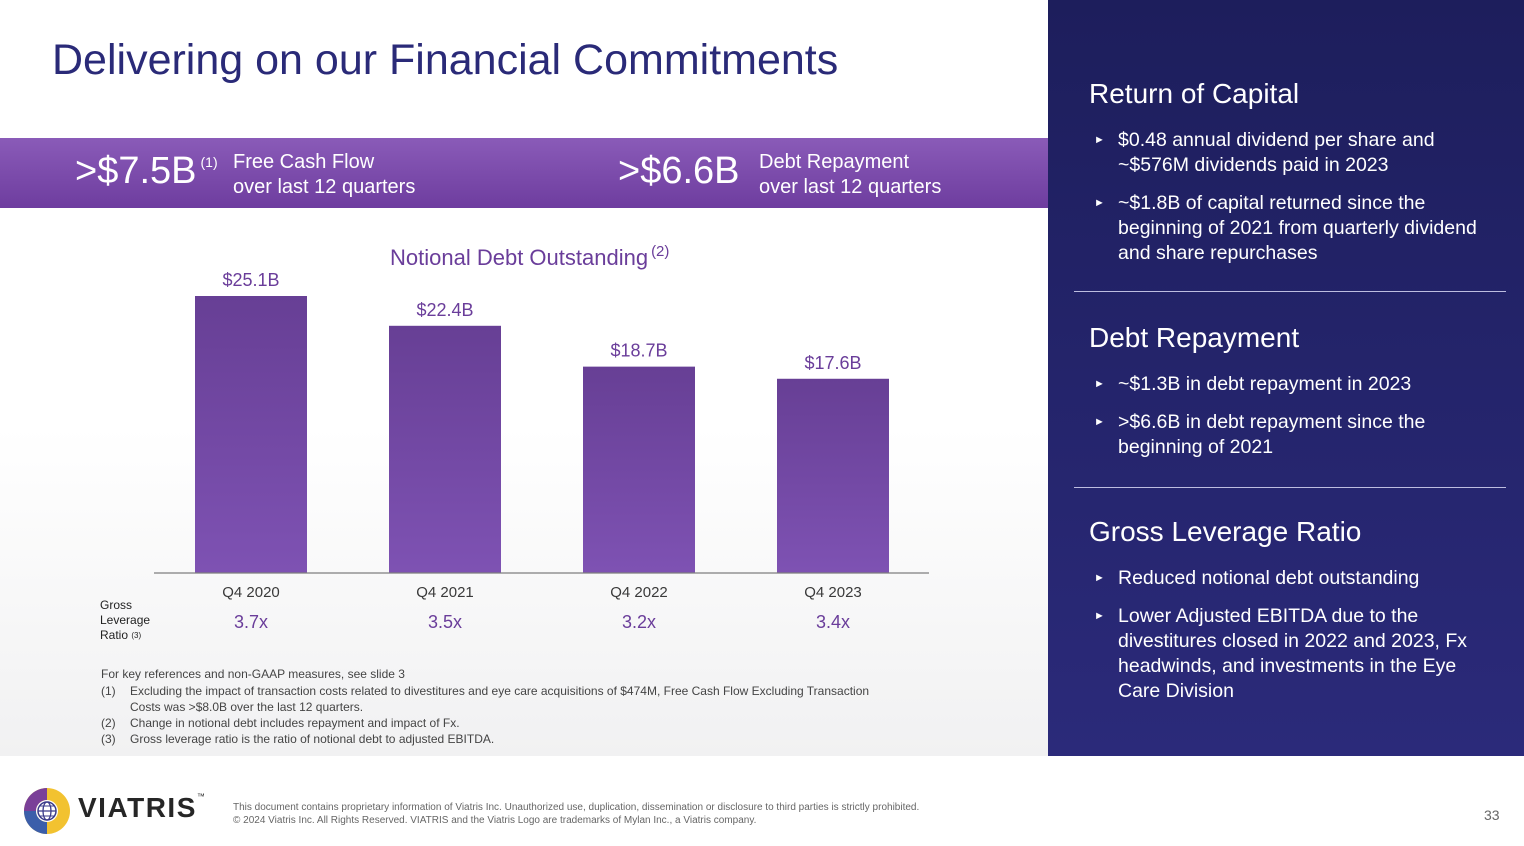  I want to click on bar-q4-2022, so click(639, 469).